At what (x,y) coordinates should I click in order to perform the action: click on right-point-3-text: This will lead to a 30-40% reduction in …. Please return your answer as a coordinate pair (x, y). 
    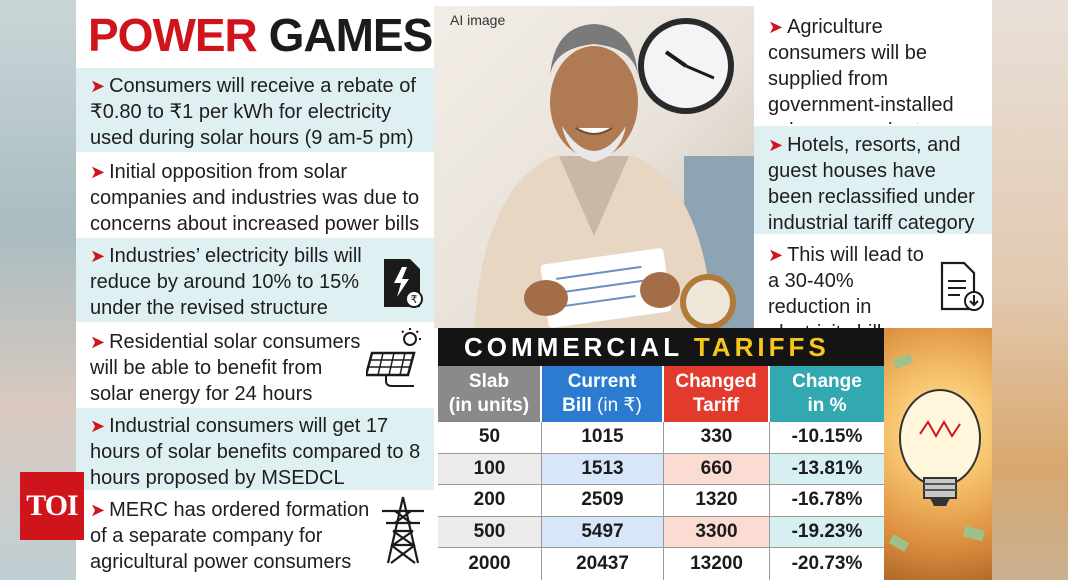
    Looking at the image, I should click on (846, 286).